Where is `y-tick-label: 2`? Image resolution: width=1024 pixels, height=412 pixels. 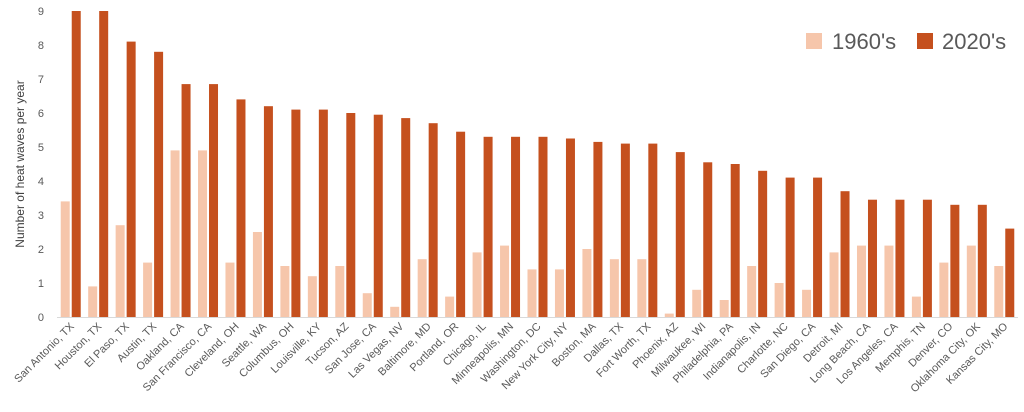 y-tick-label: 2 is located at coordinates (41, 250).